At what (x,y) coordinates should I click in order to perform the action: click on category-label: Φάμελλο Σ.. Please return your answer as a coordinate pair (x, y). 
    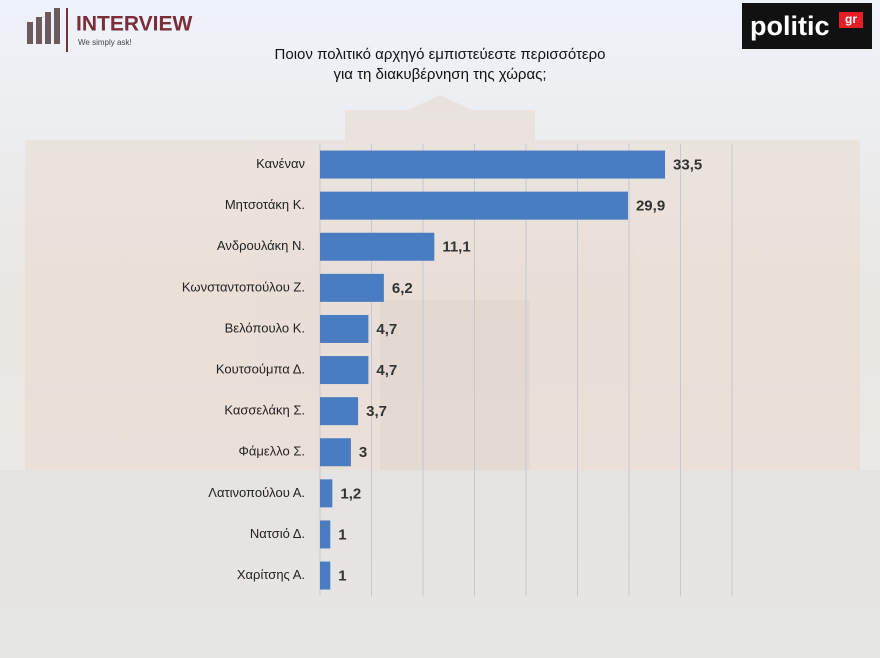
    Looking at the image, I should click on (272, 451).